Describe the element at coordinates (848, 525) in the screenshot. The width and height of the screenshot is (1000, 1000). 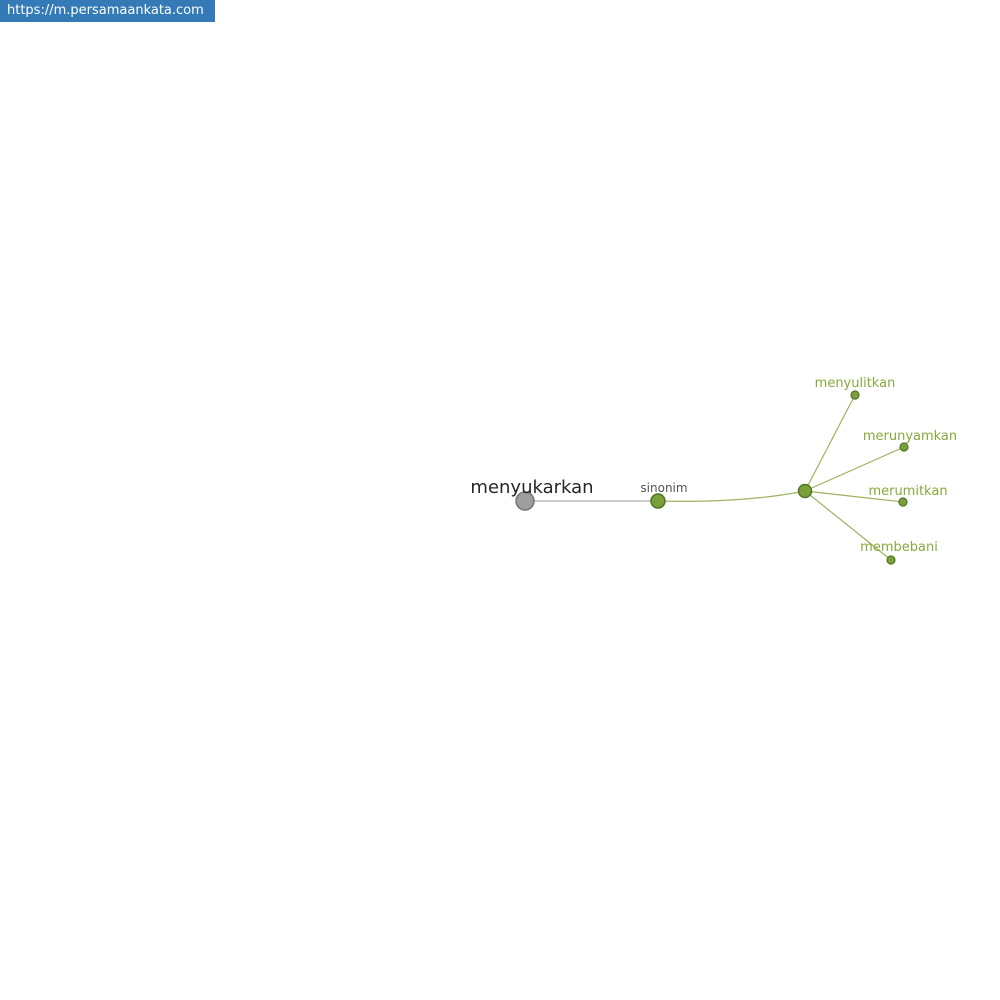
I see `edge-hub-membebani` at that location.